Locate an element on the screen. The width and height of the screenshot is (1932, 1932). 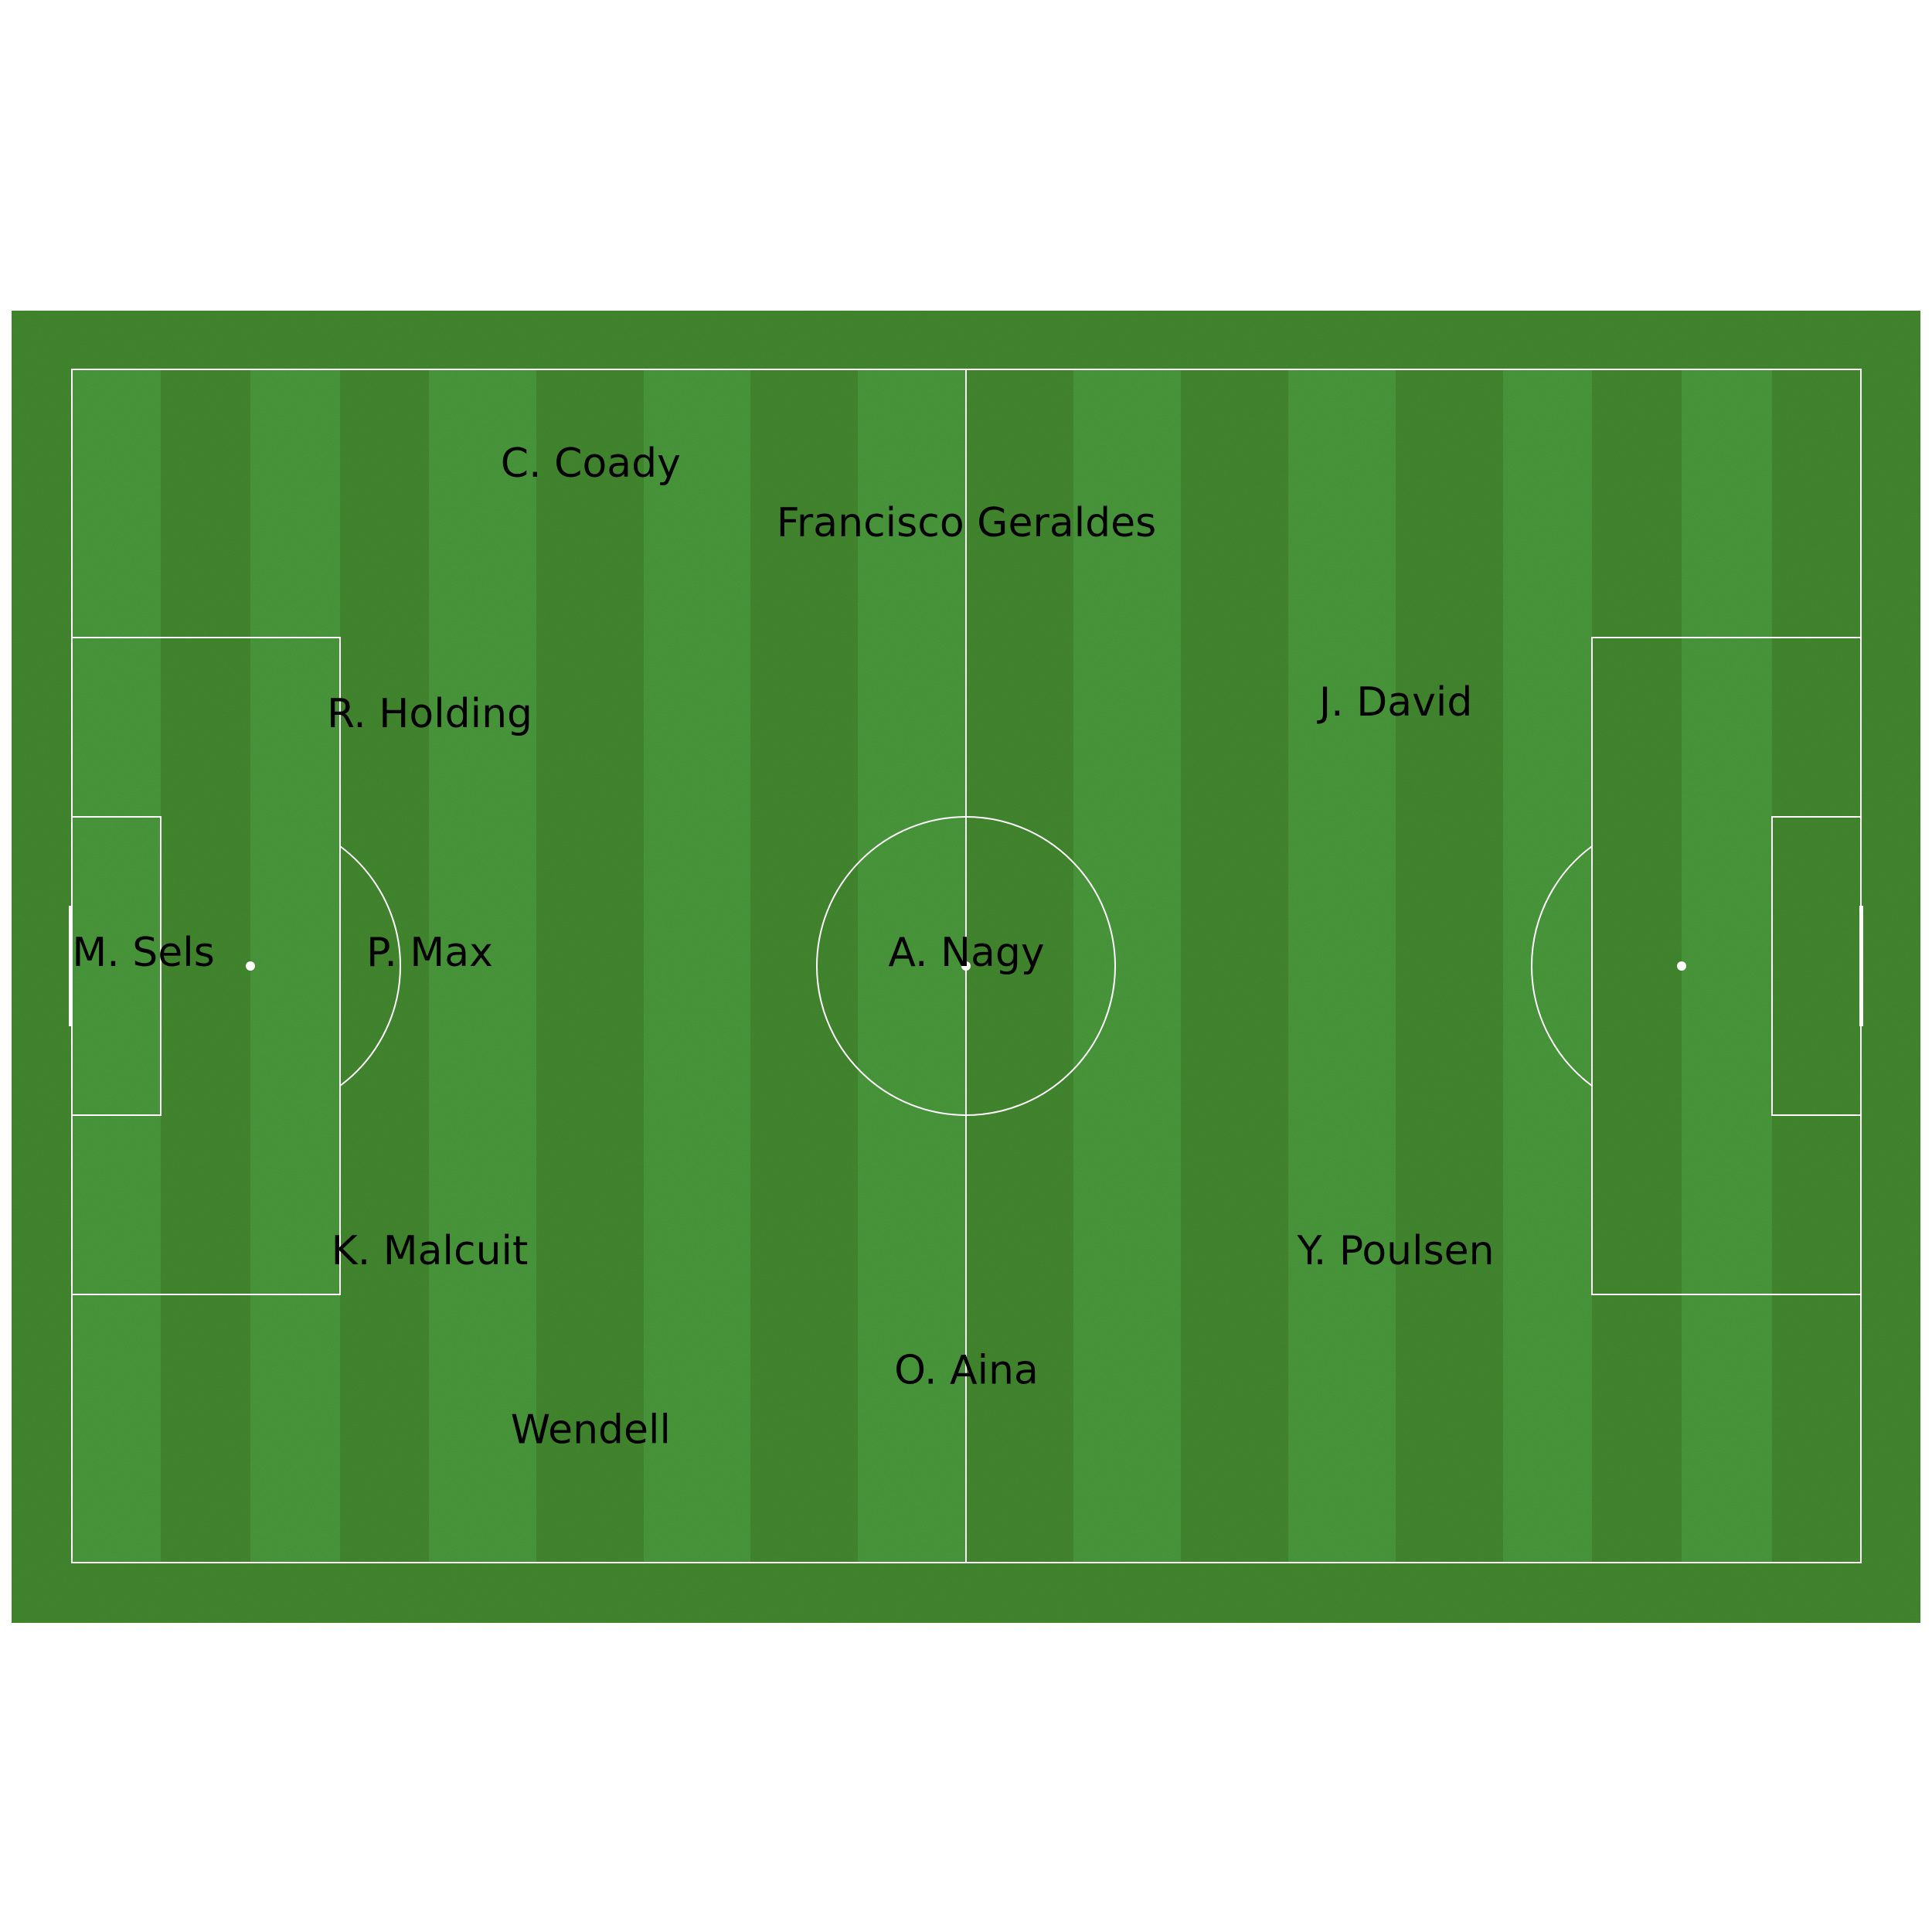
center-spot is located at coordinates (966, 966).